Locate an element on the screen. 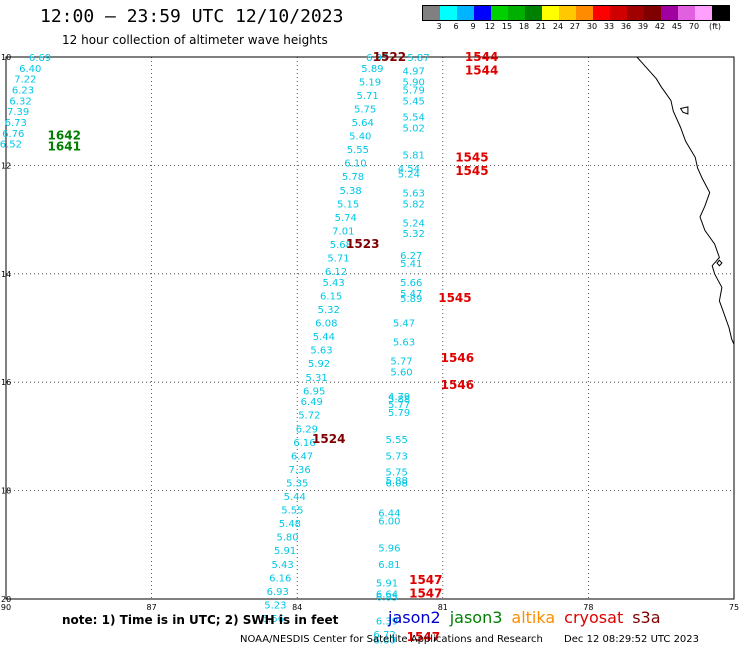 This screenshot has width=740, height=650. swh-point: 6.00 is located at coordinates (389, 521).